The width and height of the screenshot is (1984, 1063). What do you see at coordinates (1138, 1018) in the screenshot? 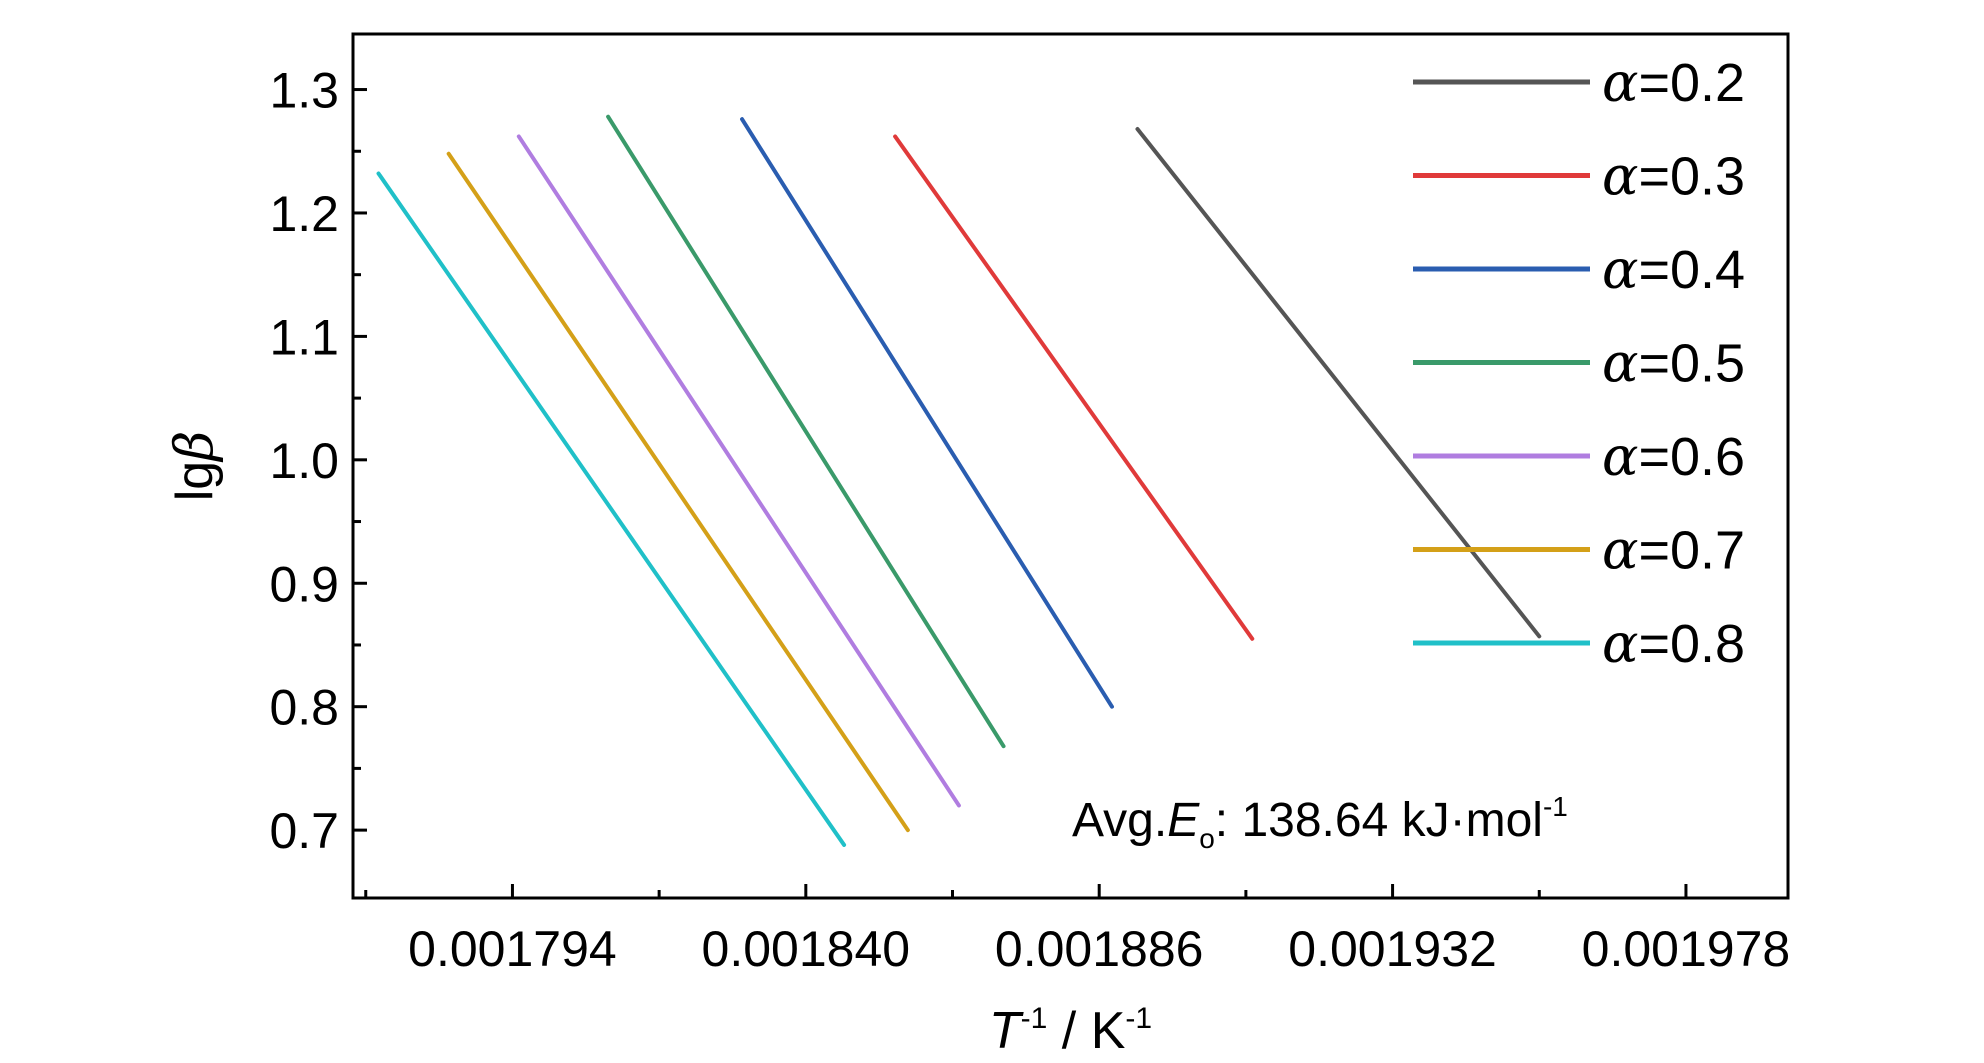
I see `x-axis-unit-sup: -1` at bounding box center [1138, 1018].